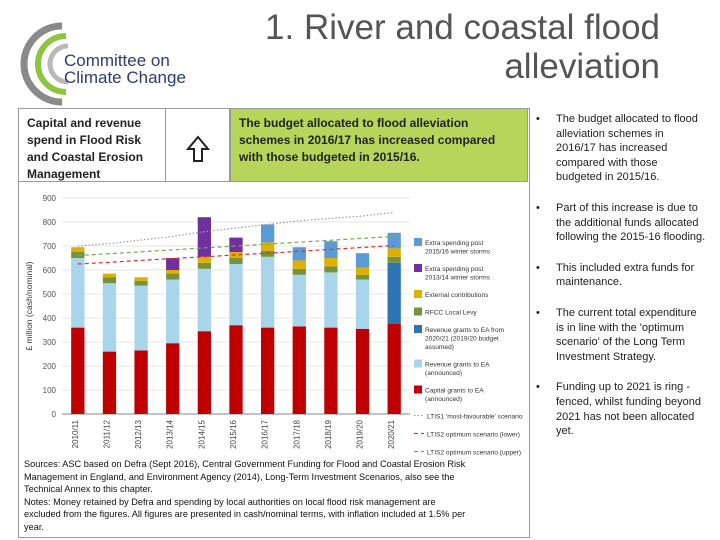 Image resolution: width=720 pixels, height=540 pixels. I want to click on x-tick-label: 2010/11, so click(75, 433).